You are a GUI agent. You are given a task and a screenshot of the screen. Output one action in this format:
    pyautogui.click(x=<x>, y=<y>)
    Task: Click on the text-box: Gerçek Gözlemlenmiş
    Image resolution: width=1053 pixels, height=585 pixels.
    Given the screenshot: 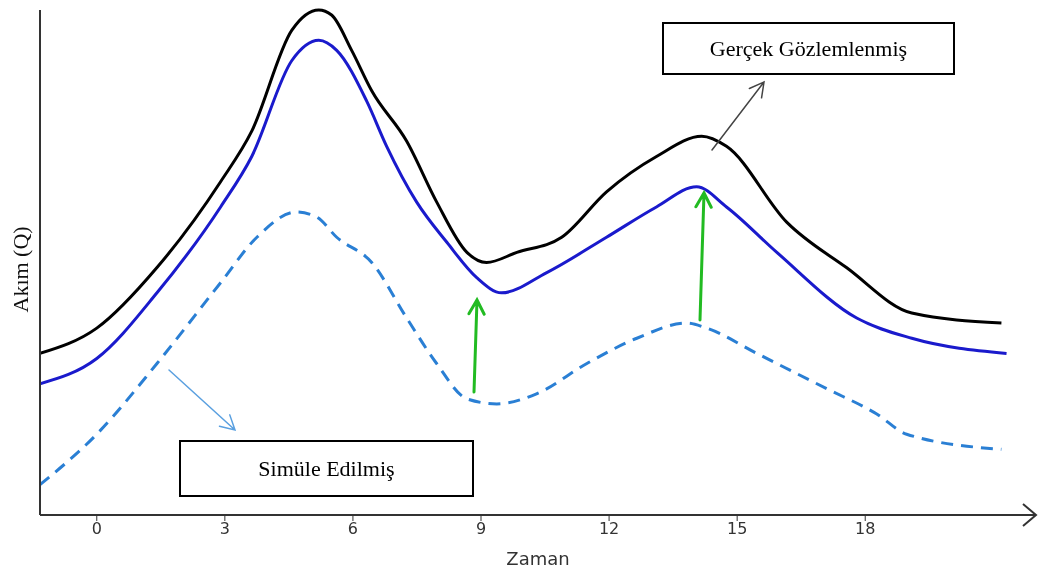 What is the action you would take?
    pyautogui.click(x=808, y=48)
    